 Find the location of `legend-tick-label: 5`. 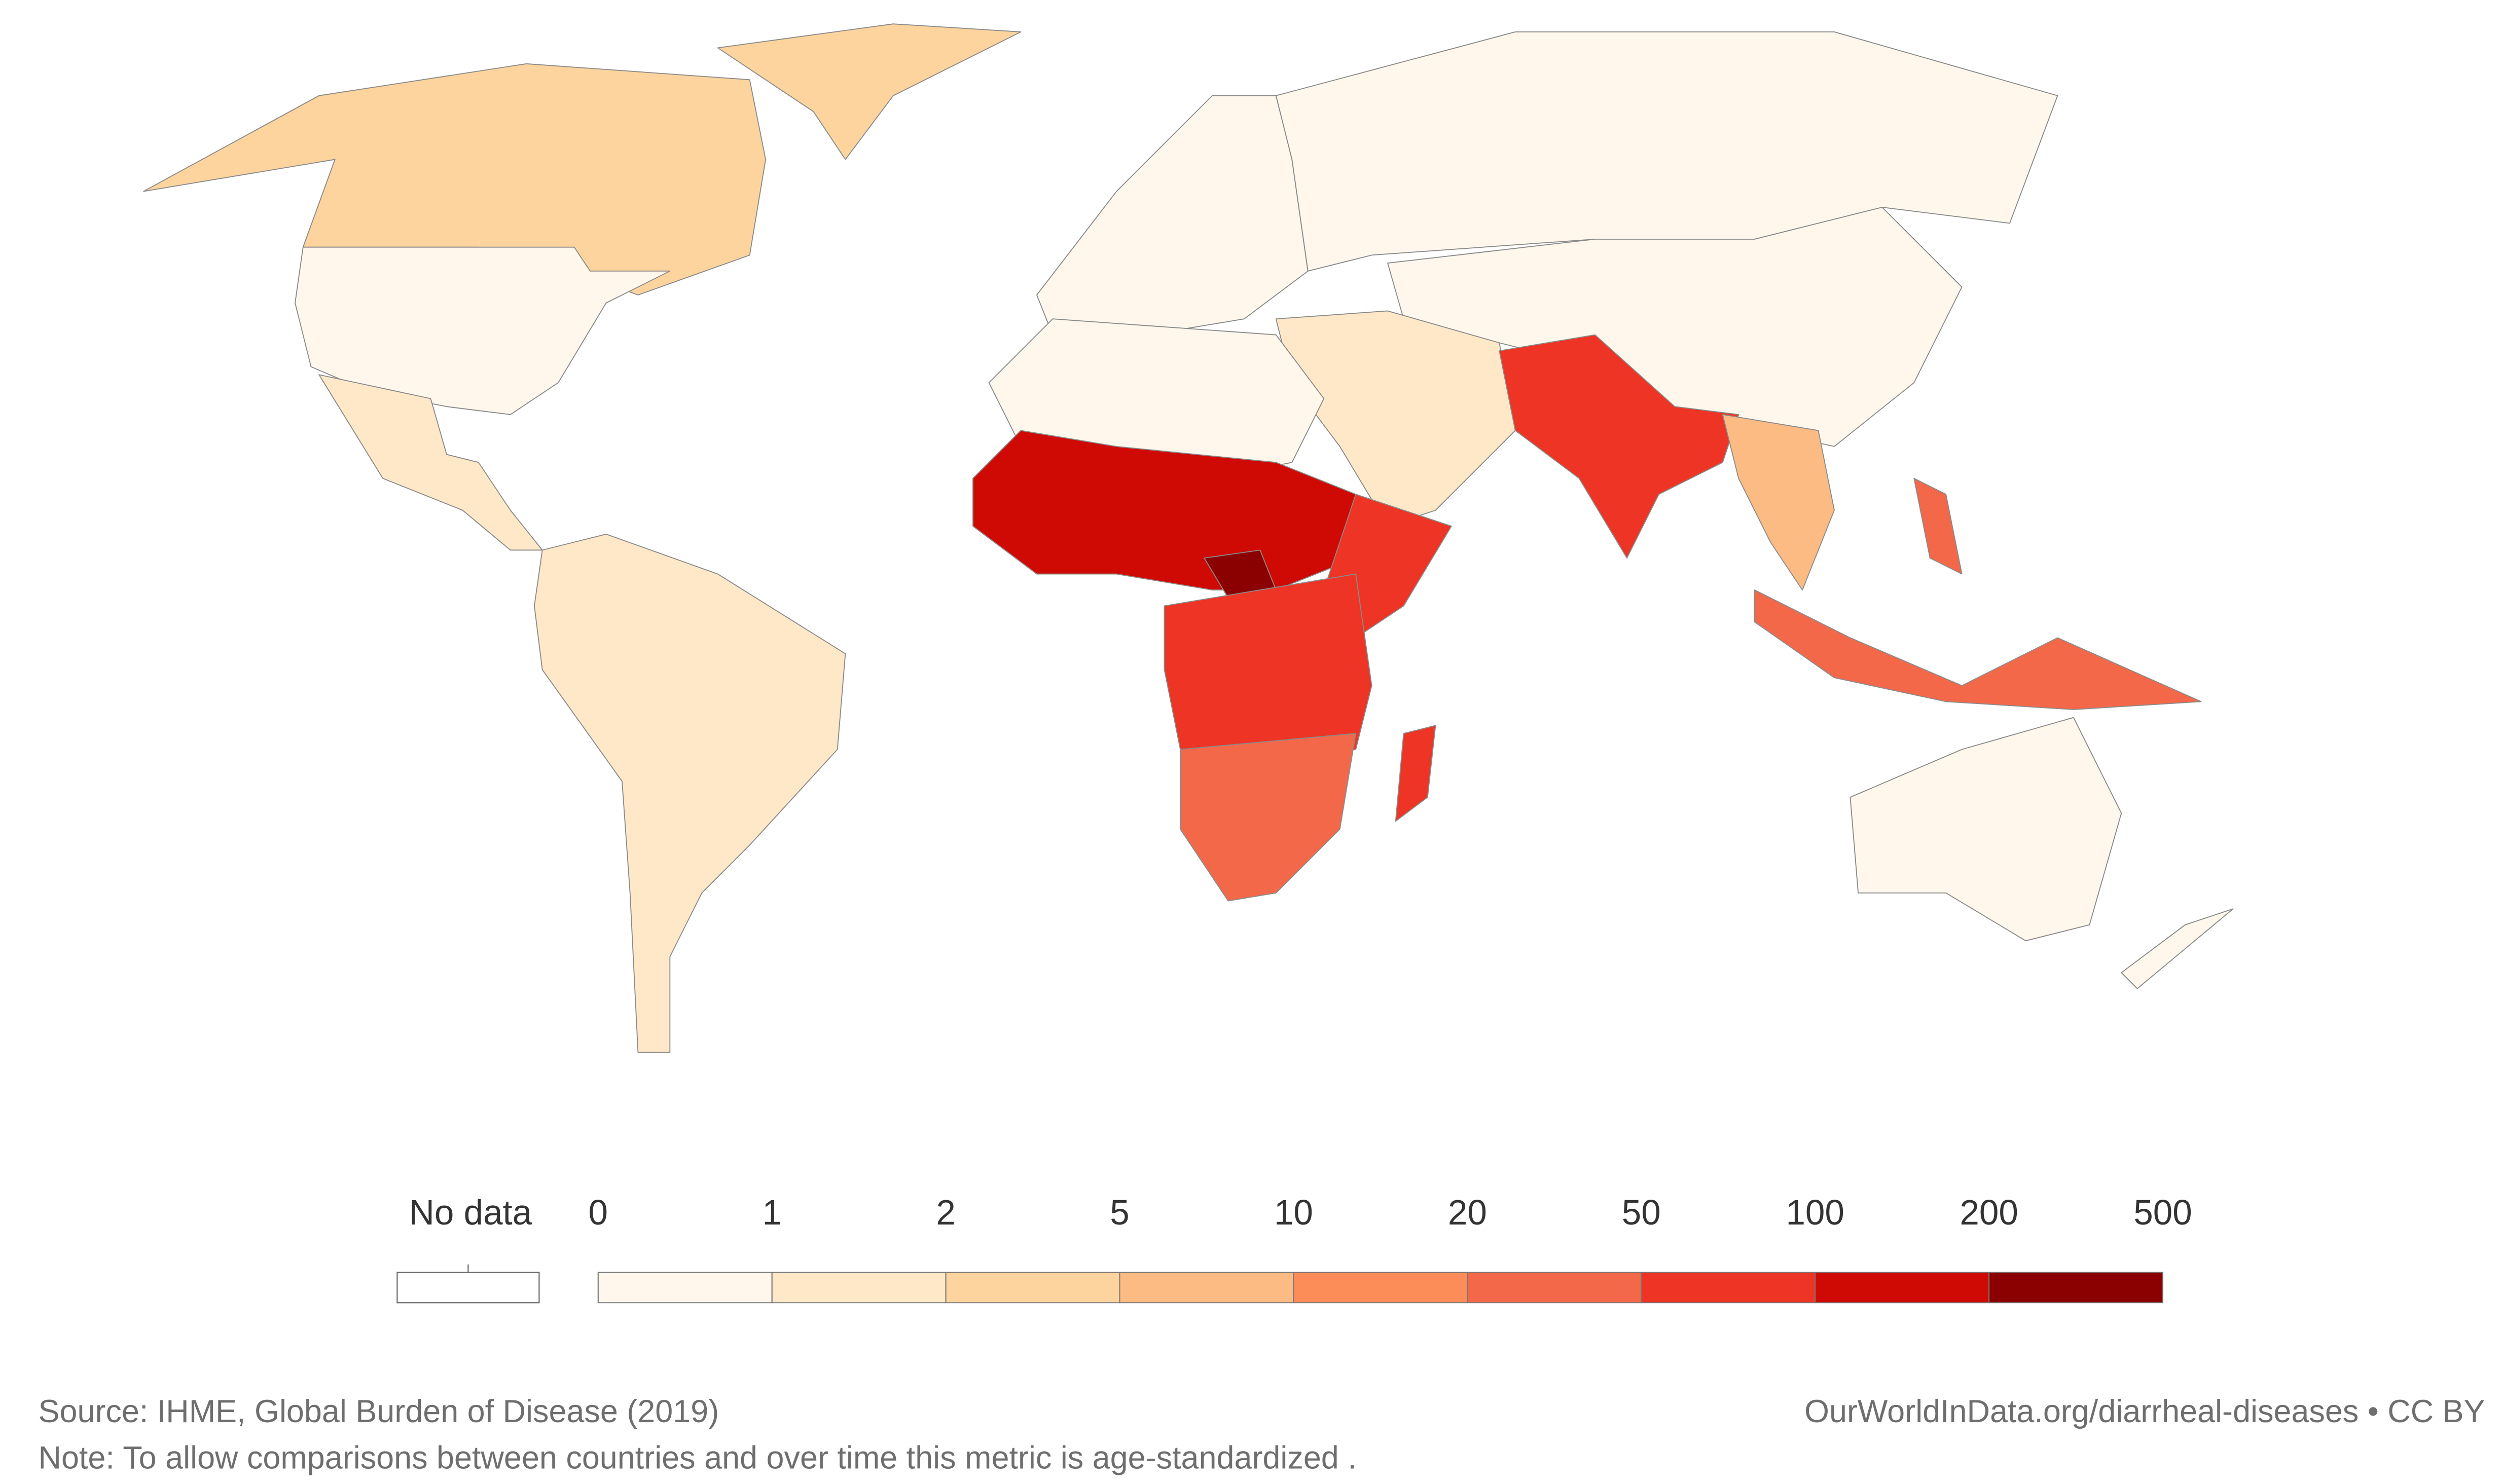

legend-tick-label: 5 is located at coordinates (1120, 1212).